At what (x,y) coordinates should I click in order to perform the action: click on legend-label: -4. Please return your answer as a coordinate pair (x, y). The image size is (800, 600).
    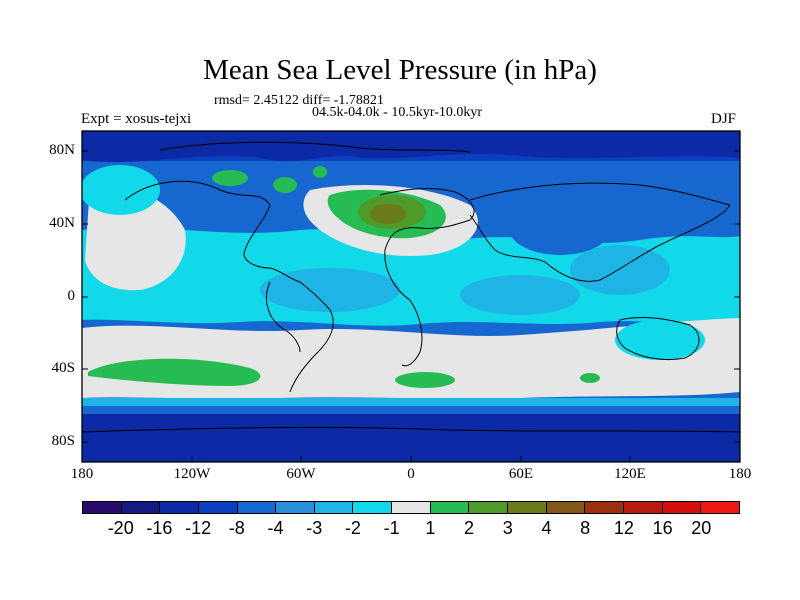
    Looking at the image, I should click on (275, 528).